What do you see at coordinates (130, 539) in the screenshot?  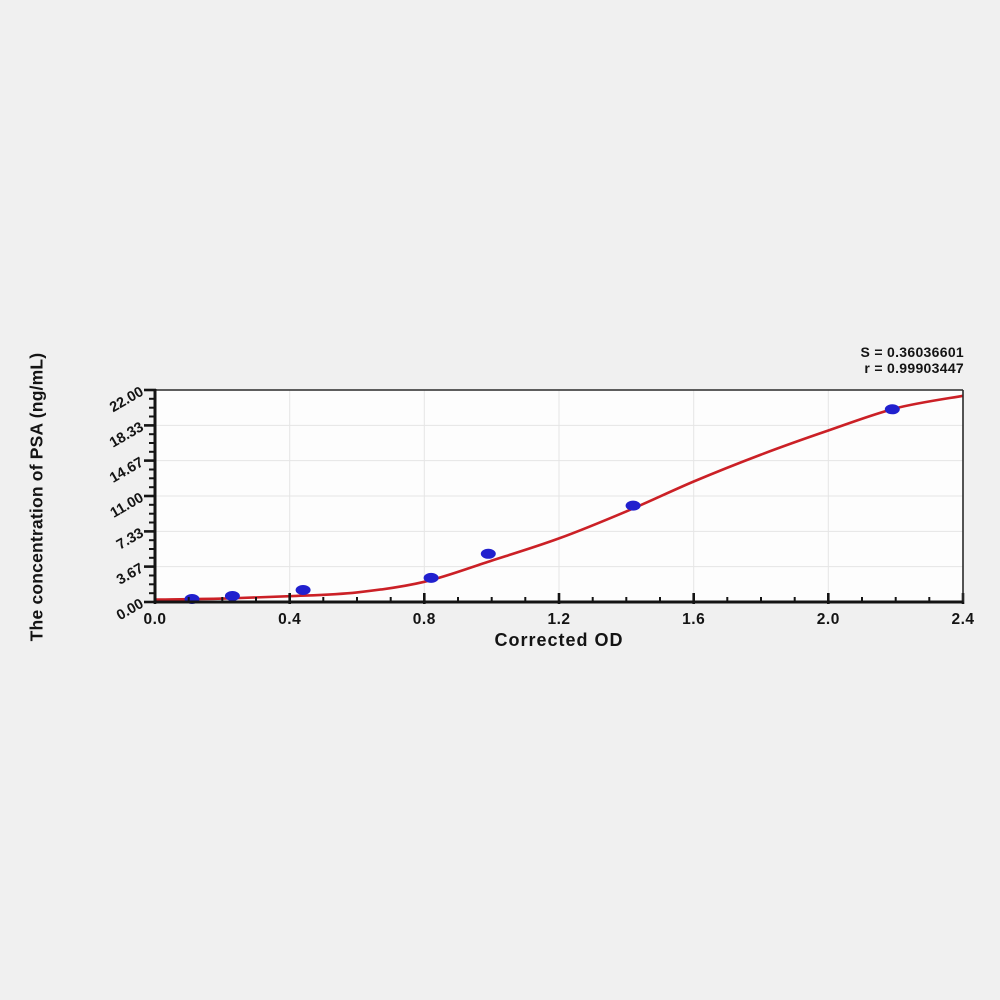 I see `y-tick-label: 7.33` at bounding box center [130, 539].